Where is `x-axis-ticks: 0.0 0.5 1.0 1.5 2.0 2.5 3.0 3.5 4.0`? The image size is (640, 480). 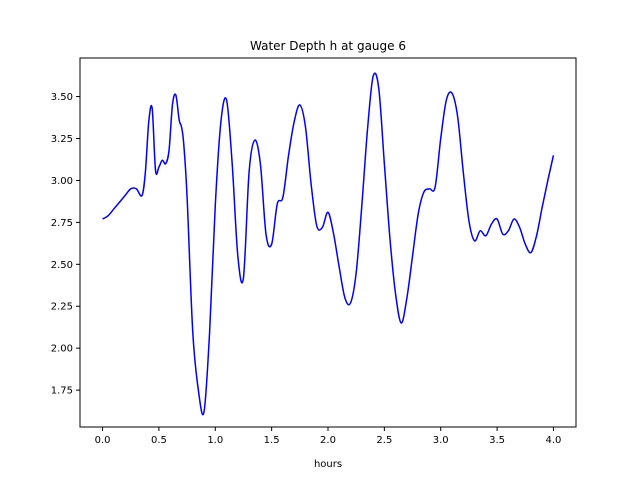
x-axis-ticks: 0.0 0.5 1.0 1.5 2.0 2.5 3.0 3.5 4.0 is located at coordinates (328, 436).